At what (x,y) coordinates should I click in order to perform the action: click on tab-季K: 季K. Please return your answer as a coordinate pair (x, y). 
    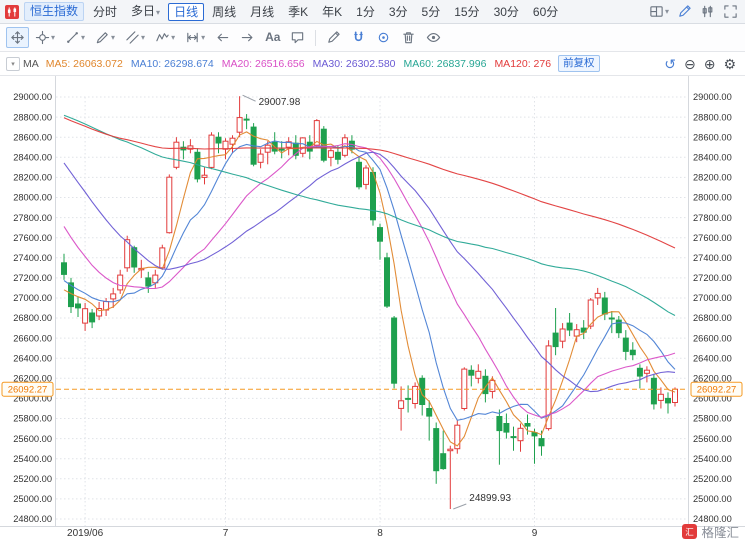
    Looking at the image, I should click on (298, 11).